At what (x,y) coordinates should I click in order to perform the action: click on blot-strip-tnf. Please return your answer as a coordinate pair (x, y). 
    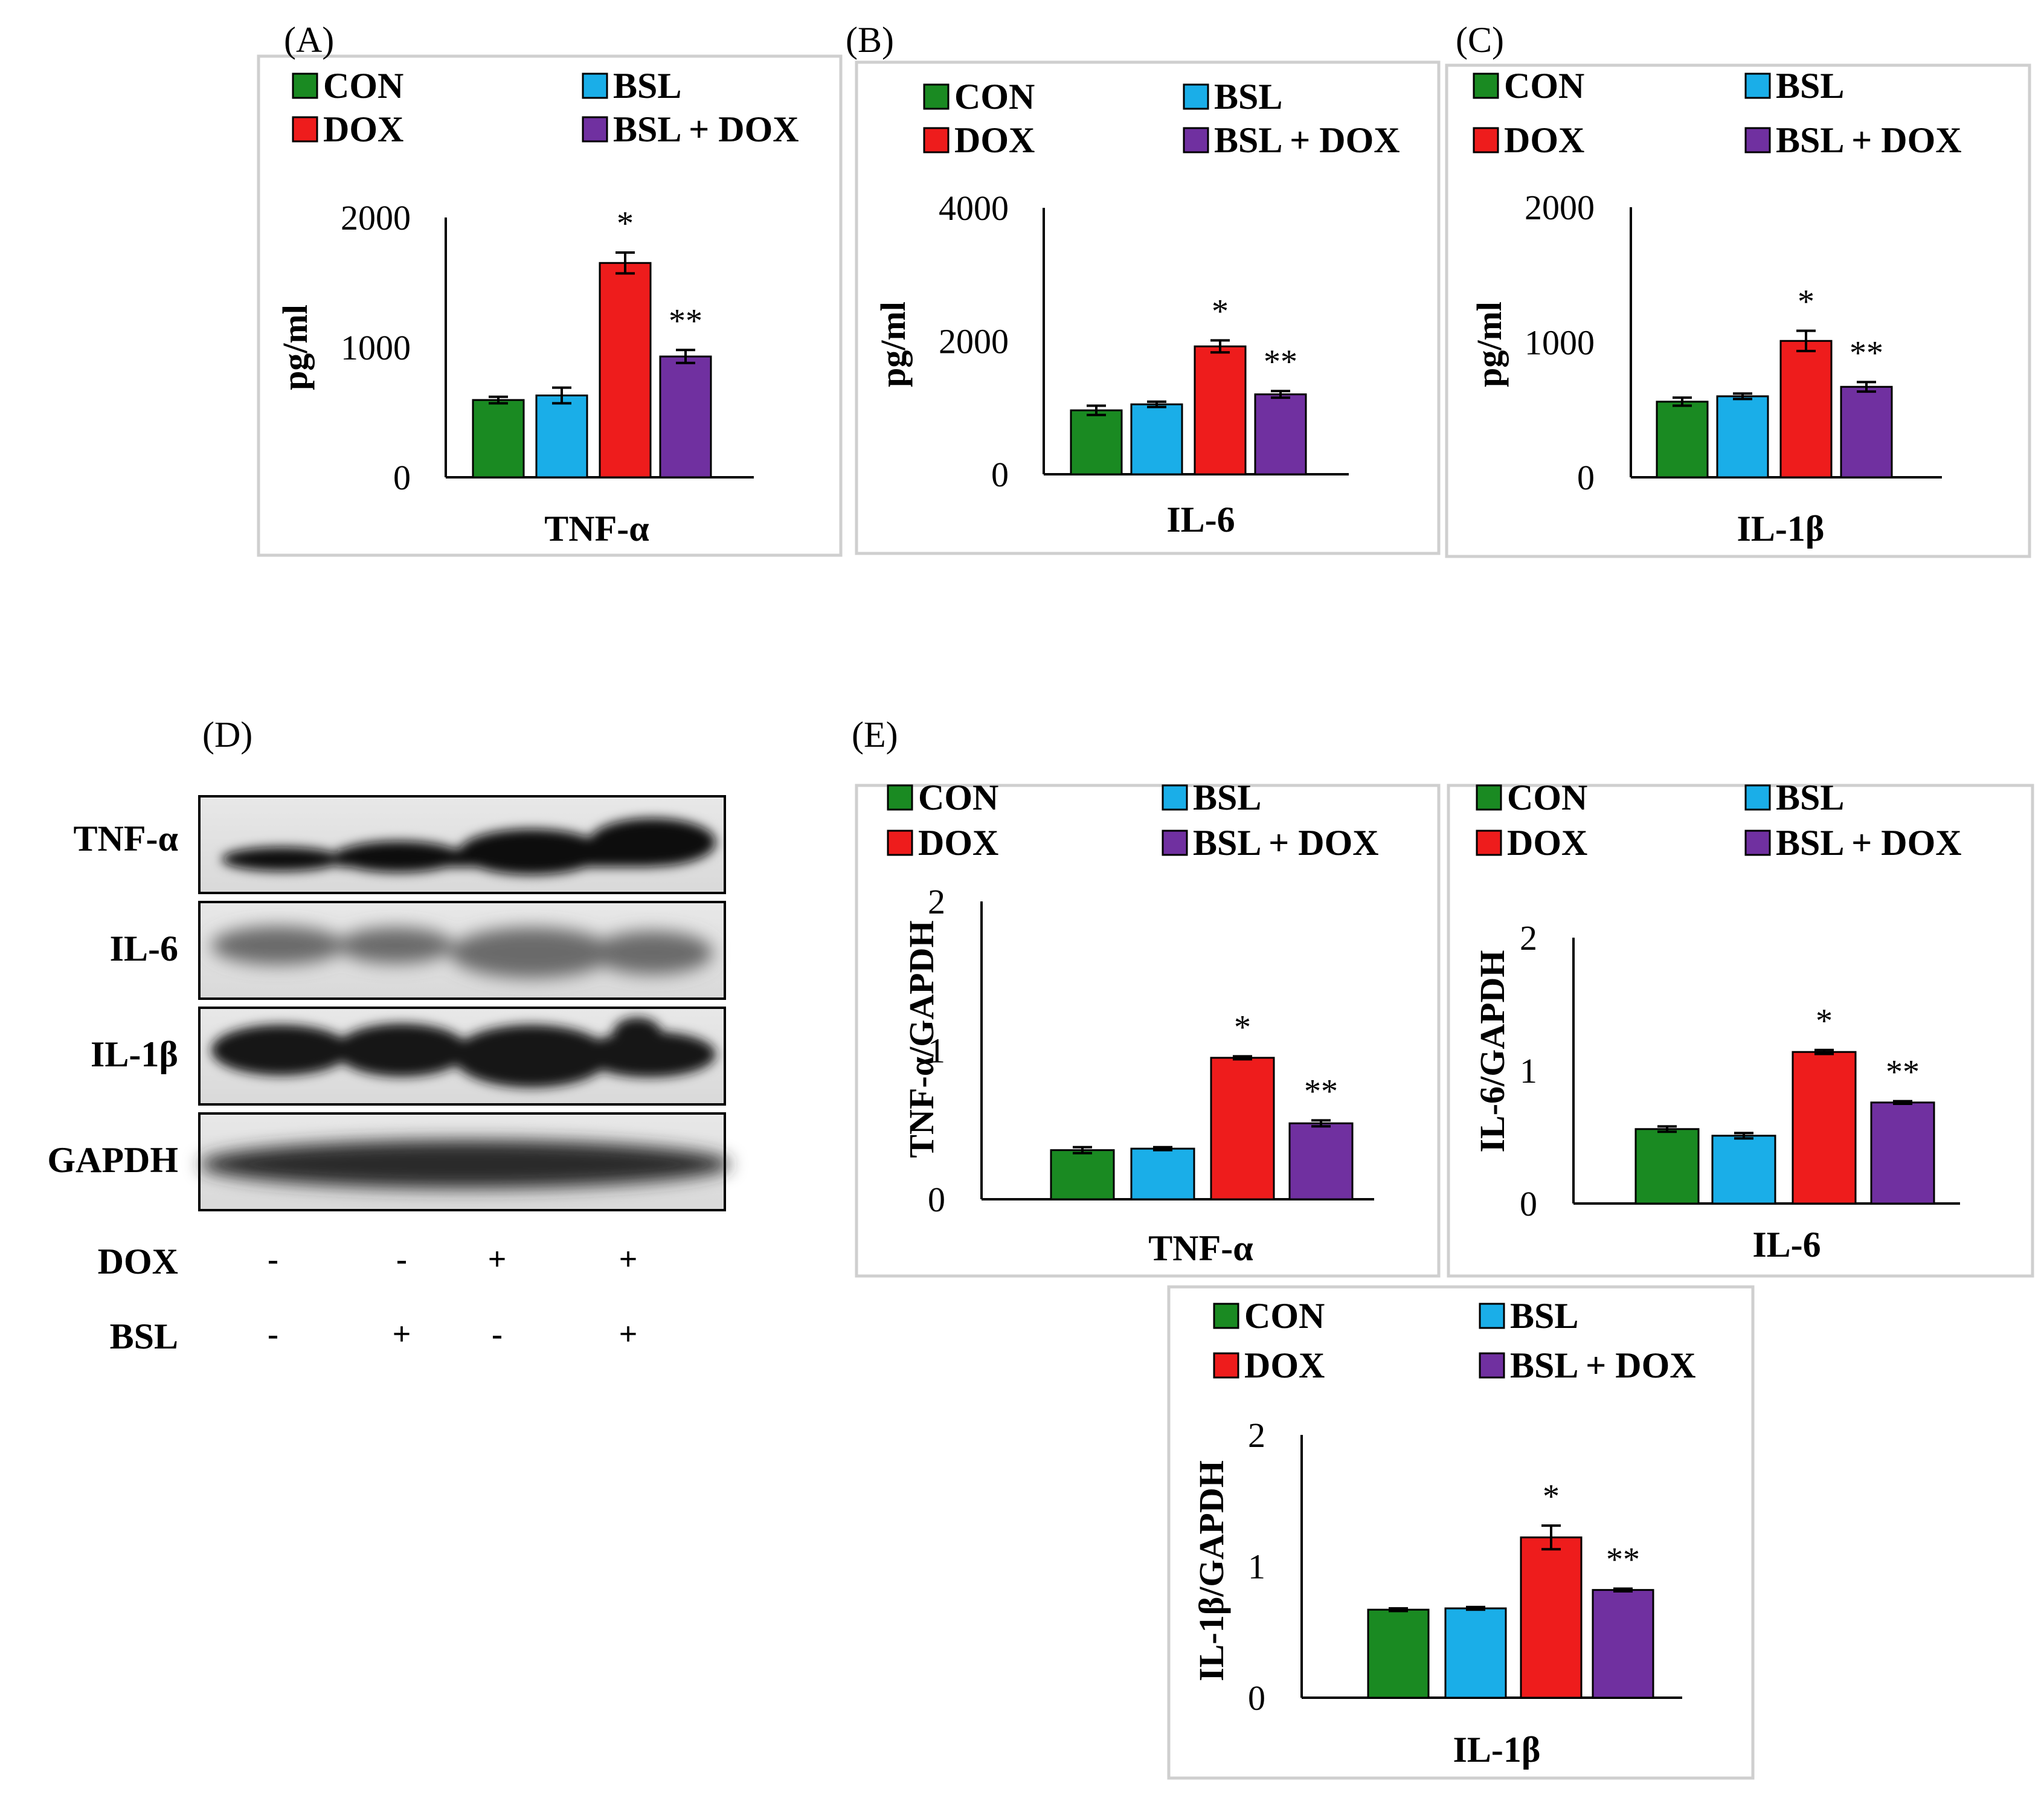
    Looking at the image, I should click on (462, 844).